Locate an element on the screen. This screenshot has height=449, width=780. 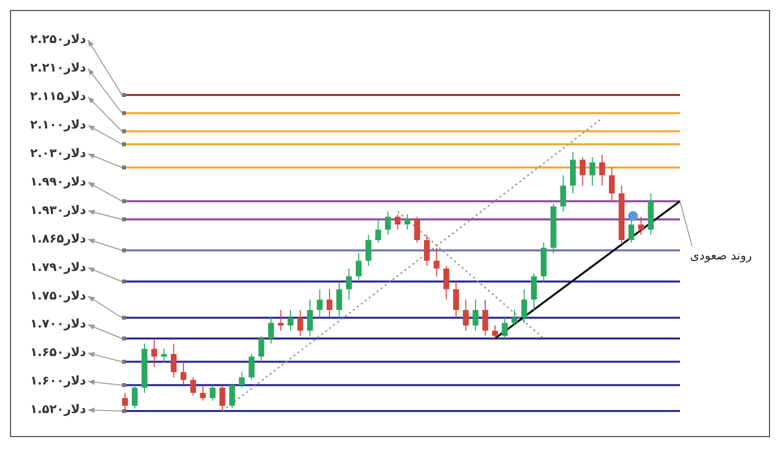
ref-line-label: ۱.۶۵۰دلار is located at coordinates (58, 352).